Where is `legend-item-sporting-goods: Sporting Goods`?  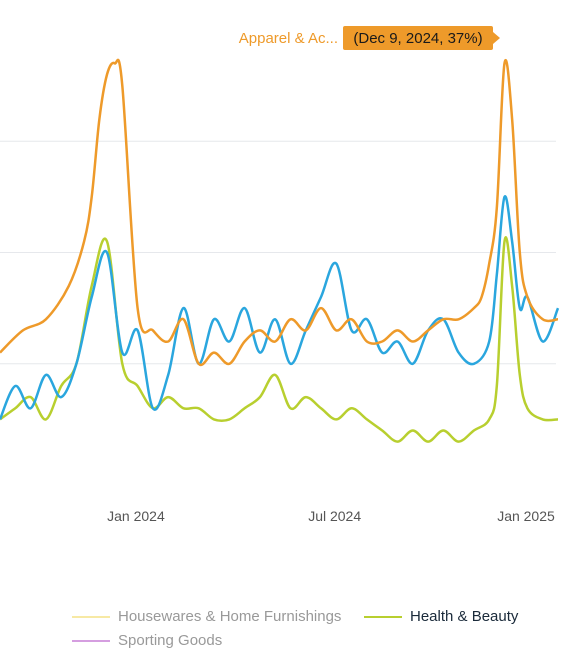
legend-item-sporting-goods: Sporting Goods is located at coordinates (147, 640).